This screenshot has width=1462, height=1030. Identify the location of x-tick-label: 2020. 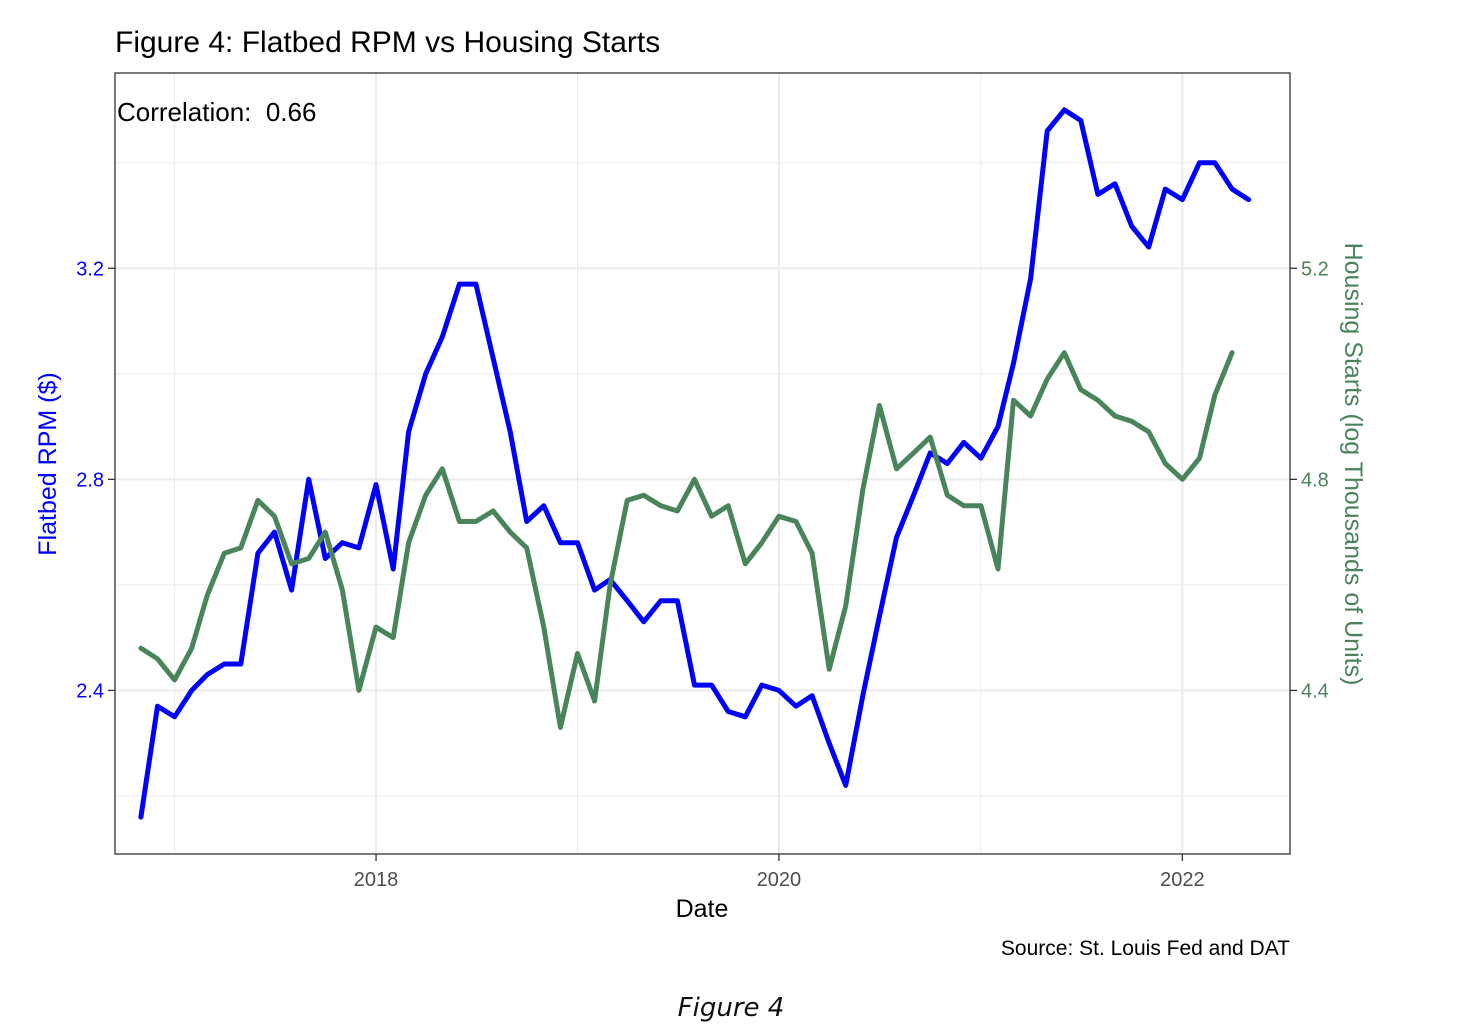
(779, 880).